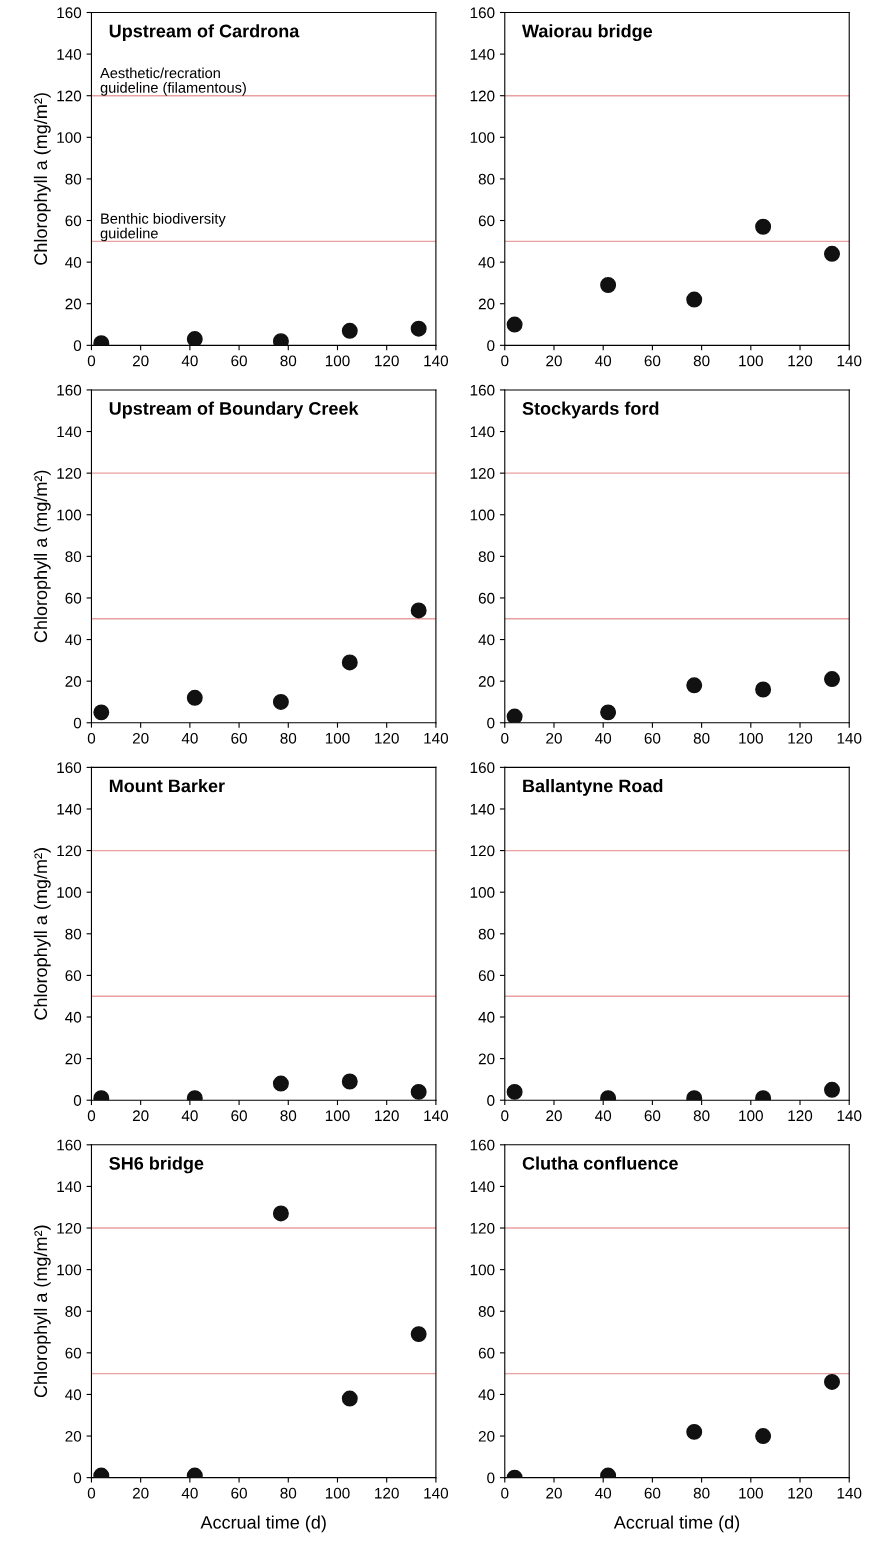  Describe the element at coordinates (587, 33) in the screenshot. I see `text: Waiorau bridge` at that location.